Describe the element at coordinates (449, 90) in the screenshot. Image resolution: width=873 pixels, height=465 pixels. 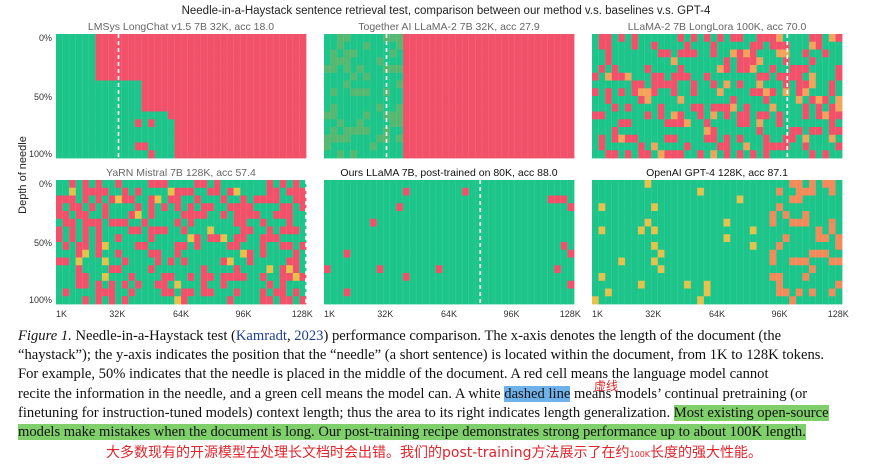
I see `heatmap-panel: Together AI LLaMA-2 7B 32K, acc 27.9` at that location.